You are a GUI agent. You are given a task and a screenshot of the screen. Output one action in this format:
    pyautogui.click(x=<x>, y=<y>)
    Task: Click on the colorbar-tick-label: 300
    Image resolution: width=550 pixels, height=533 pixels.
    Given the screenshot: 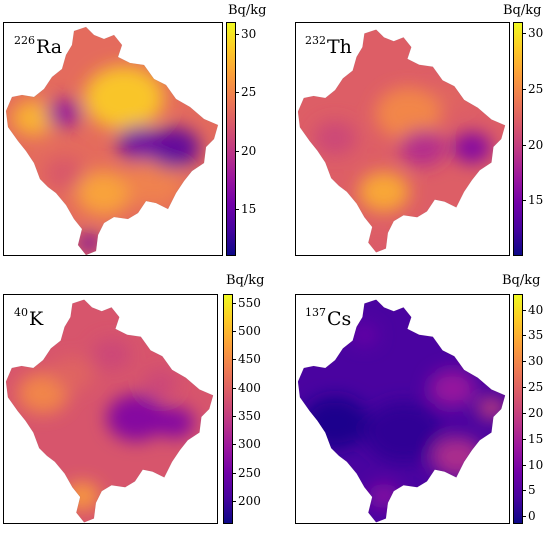 What is the action you would take?
    pyautogui.click(x=249, y=444)
    